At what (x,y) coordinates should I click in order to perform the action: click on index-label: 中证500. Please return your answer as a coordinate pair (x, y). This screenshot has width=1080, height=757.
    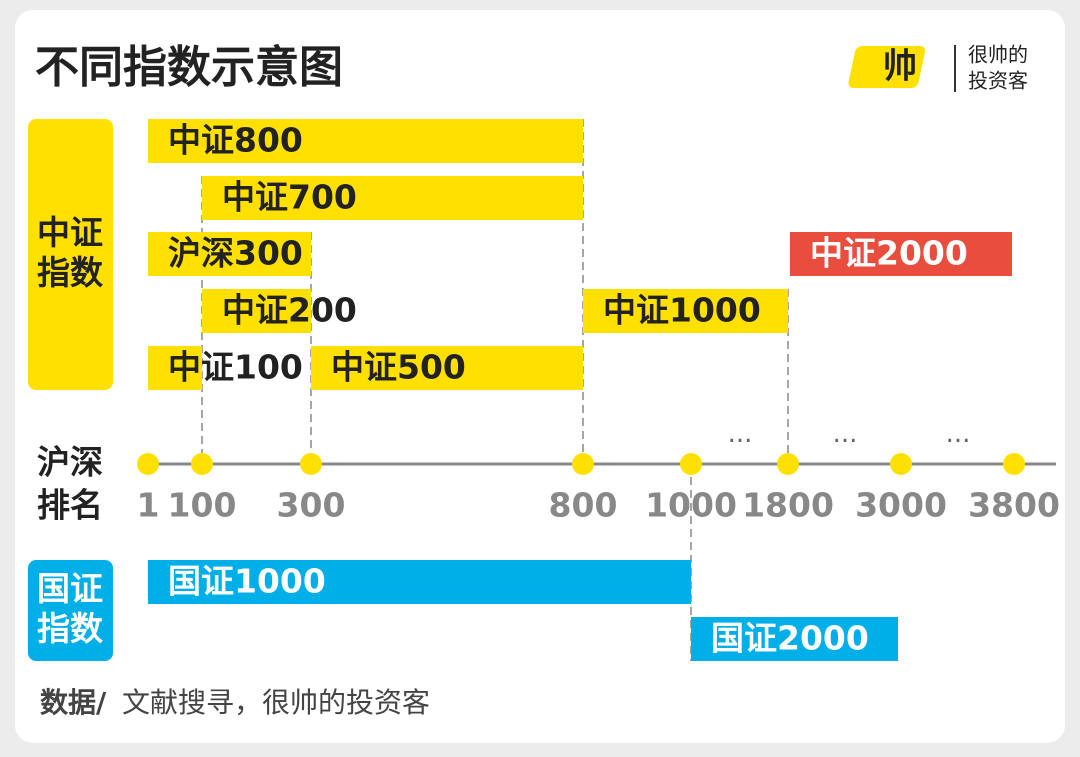
    Looking at the image, I should click on (398, 367).